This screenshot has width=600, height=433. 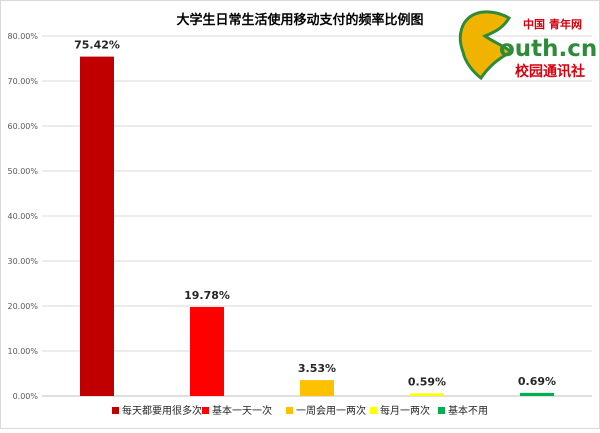 I want to click on legend-label-1: 每天都要用很多次, so click(x=162, y=410).